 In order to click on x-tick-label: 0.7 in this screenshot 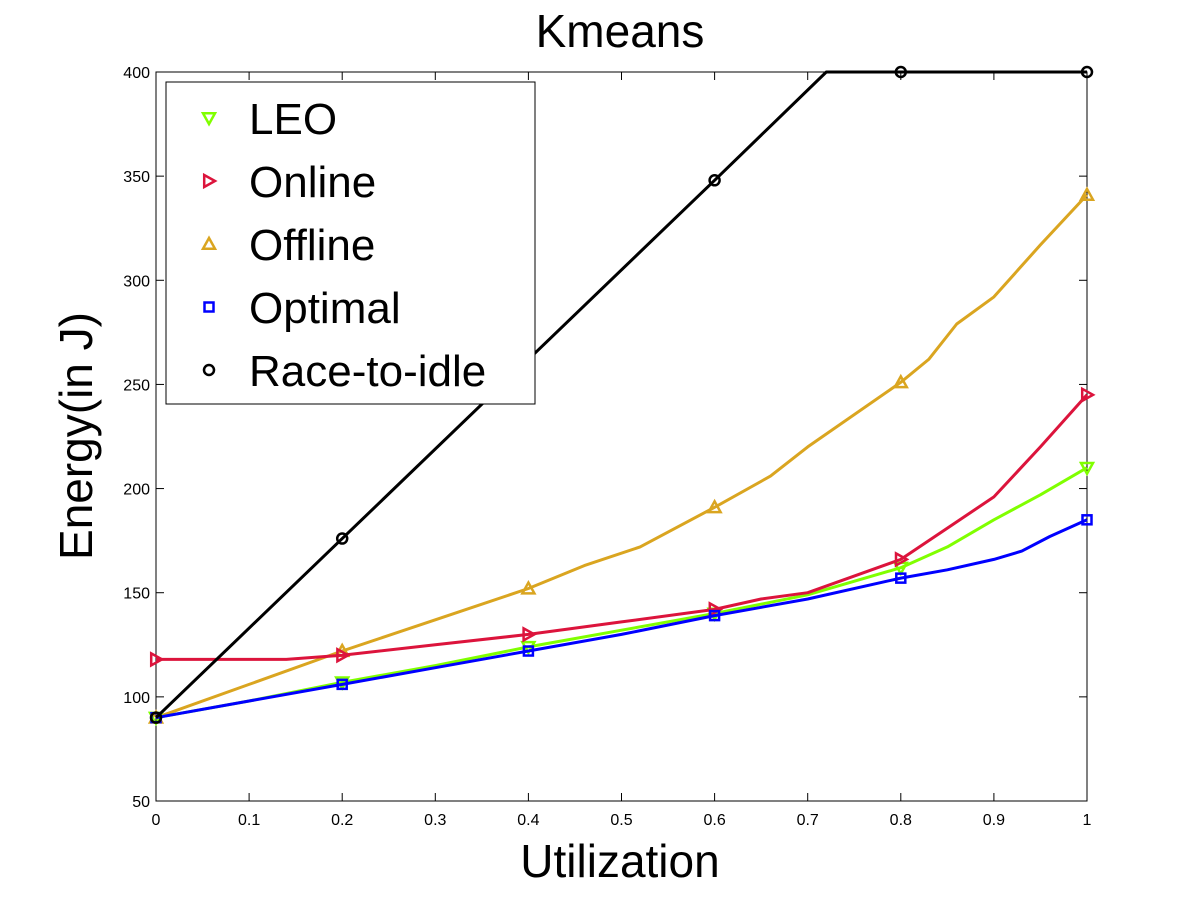, I will do `click(808, 820)`.